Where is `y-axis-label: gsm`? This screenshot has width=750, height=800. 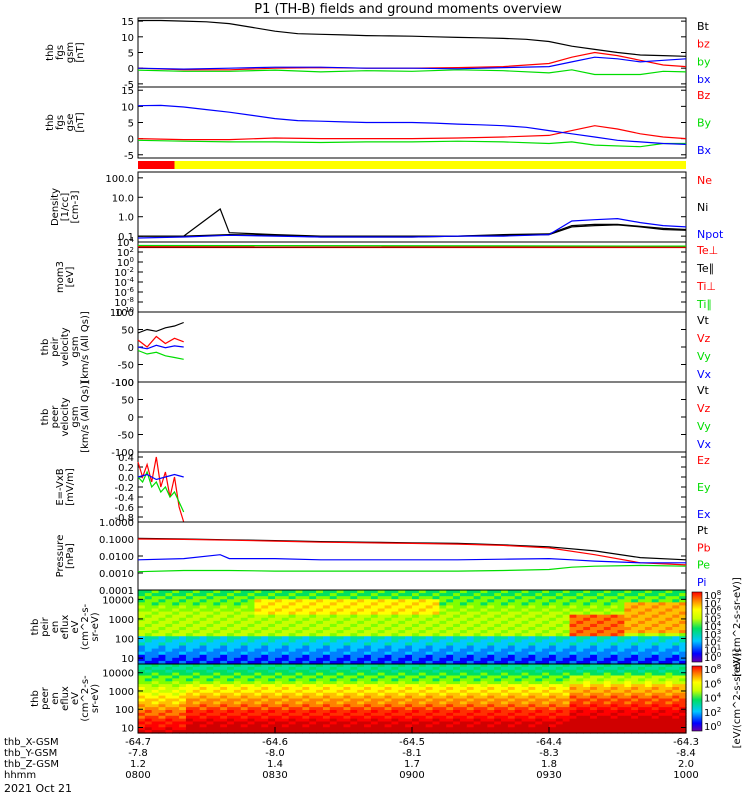 y-axis-label: gsm is located at coordinates (75, 416).